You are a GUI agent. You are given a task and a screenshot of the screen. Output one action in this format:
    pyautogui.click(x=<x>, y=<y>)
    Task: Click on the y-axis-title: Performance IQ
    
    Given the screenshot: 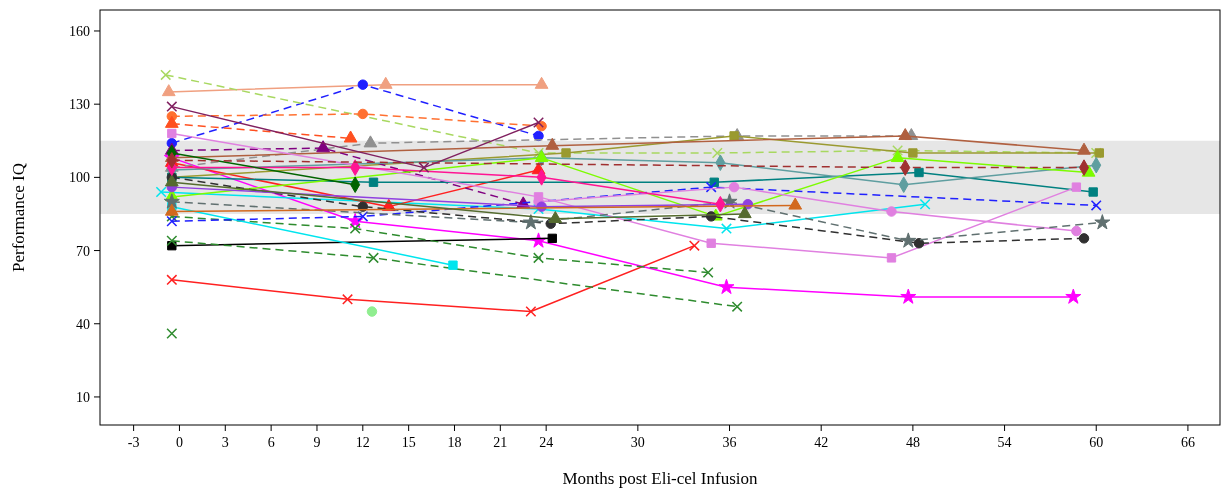 What is the action you would take?
    pyautogui.click(x=18, y=217)
    